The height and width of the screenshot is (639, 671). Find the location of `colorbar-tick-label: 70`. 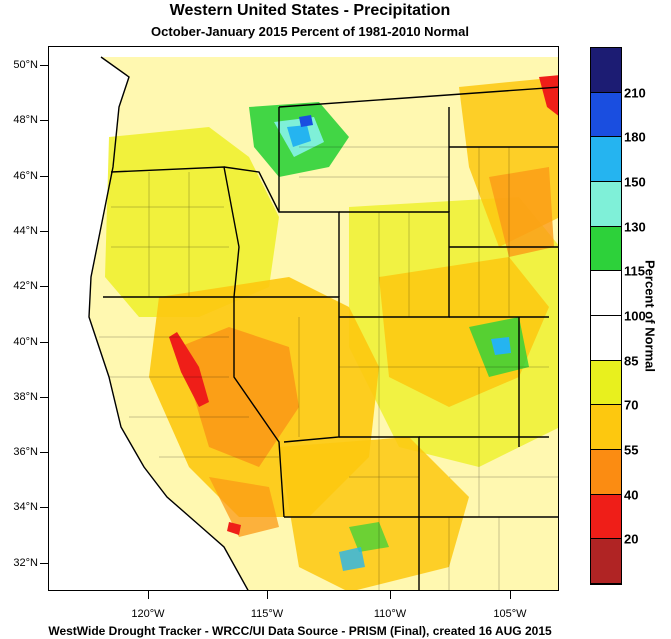

colorbar-tick-label: 70 is located at coordinates (631, 405).